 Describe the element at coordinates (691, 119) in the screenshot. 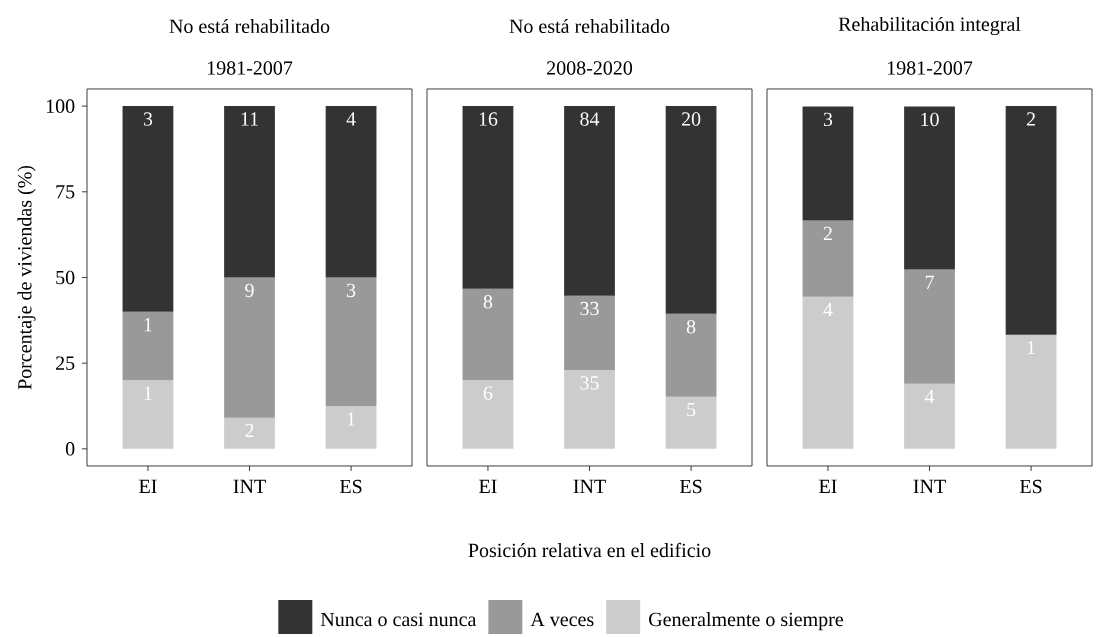

I see `annotation: 20` at that location.